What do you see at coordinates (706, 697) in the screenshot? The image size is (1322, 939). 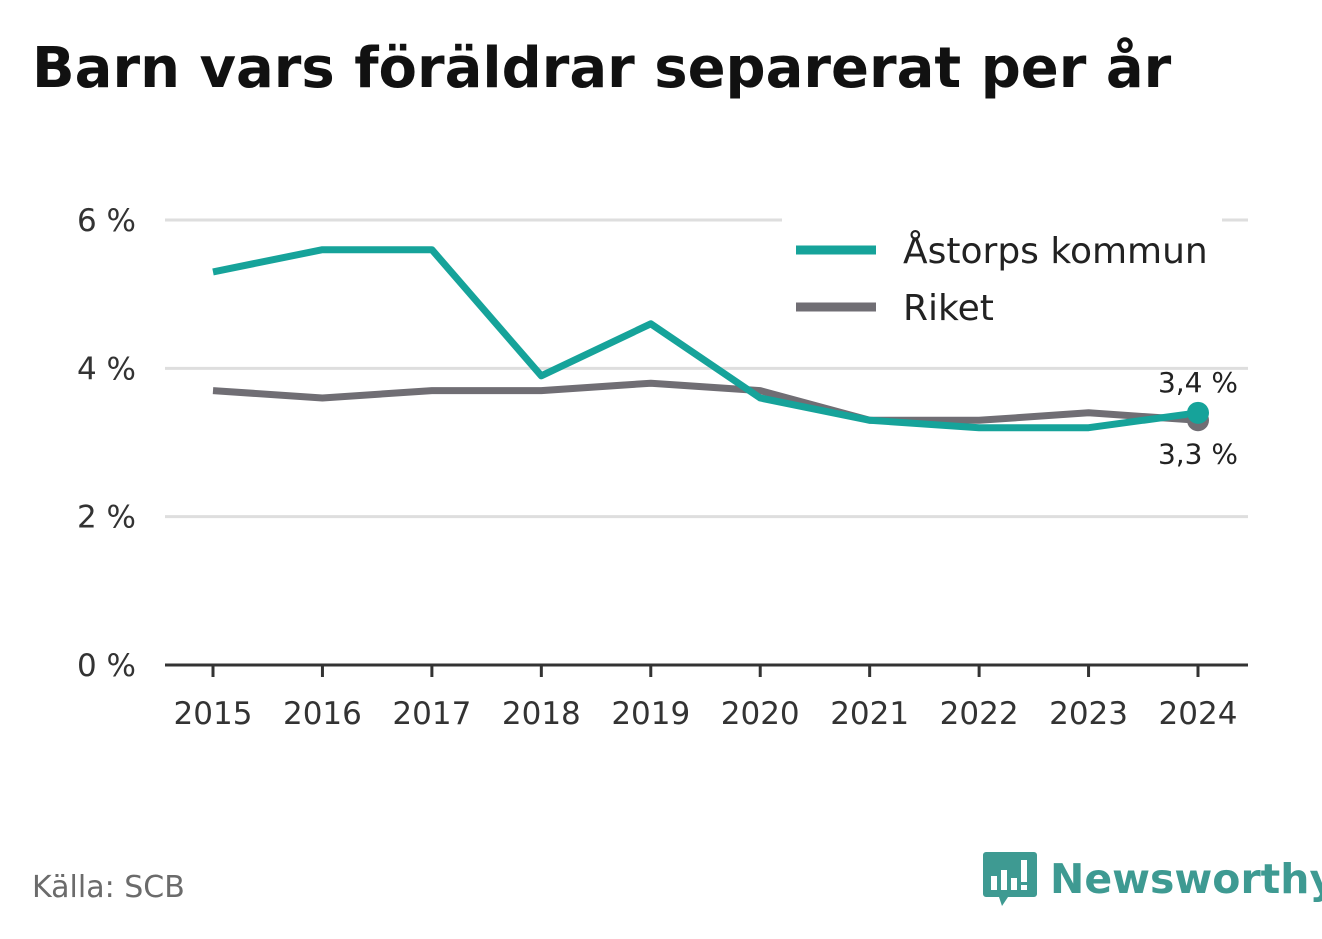 I see `x-axis: 2015 2016 2017 2018 2019 2020 2021 2022 2023 2024` at bounding box center [706, 697].